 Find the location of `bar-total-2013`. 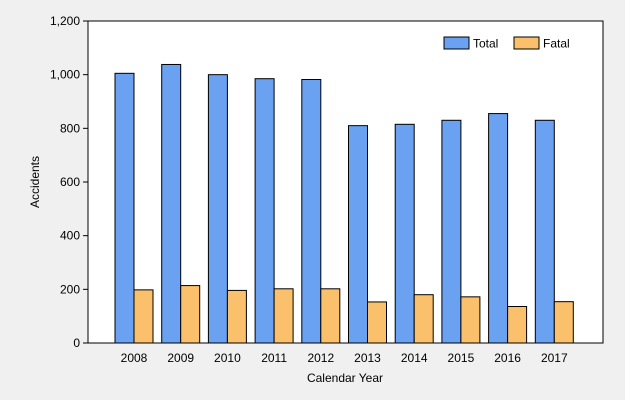

bar-total-2013 is located at coordinates (358, 234).